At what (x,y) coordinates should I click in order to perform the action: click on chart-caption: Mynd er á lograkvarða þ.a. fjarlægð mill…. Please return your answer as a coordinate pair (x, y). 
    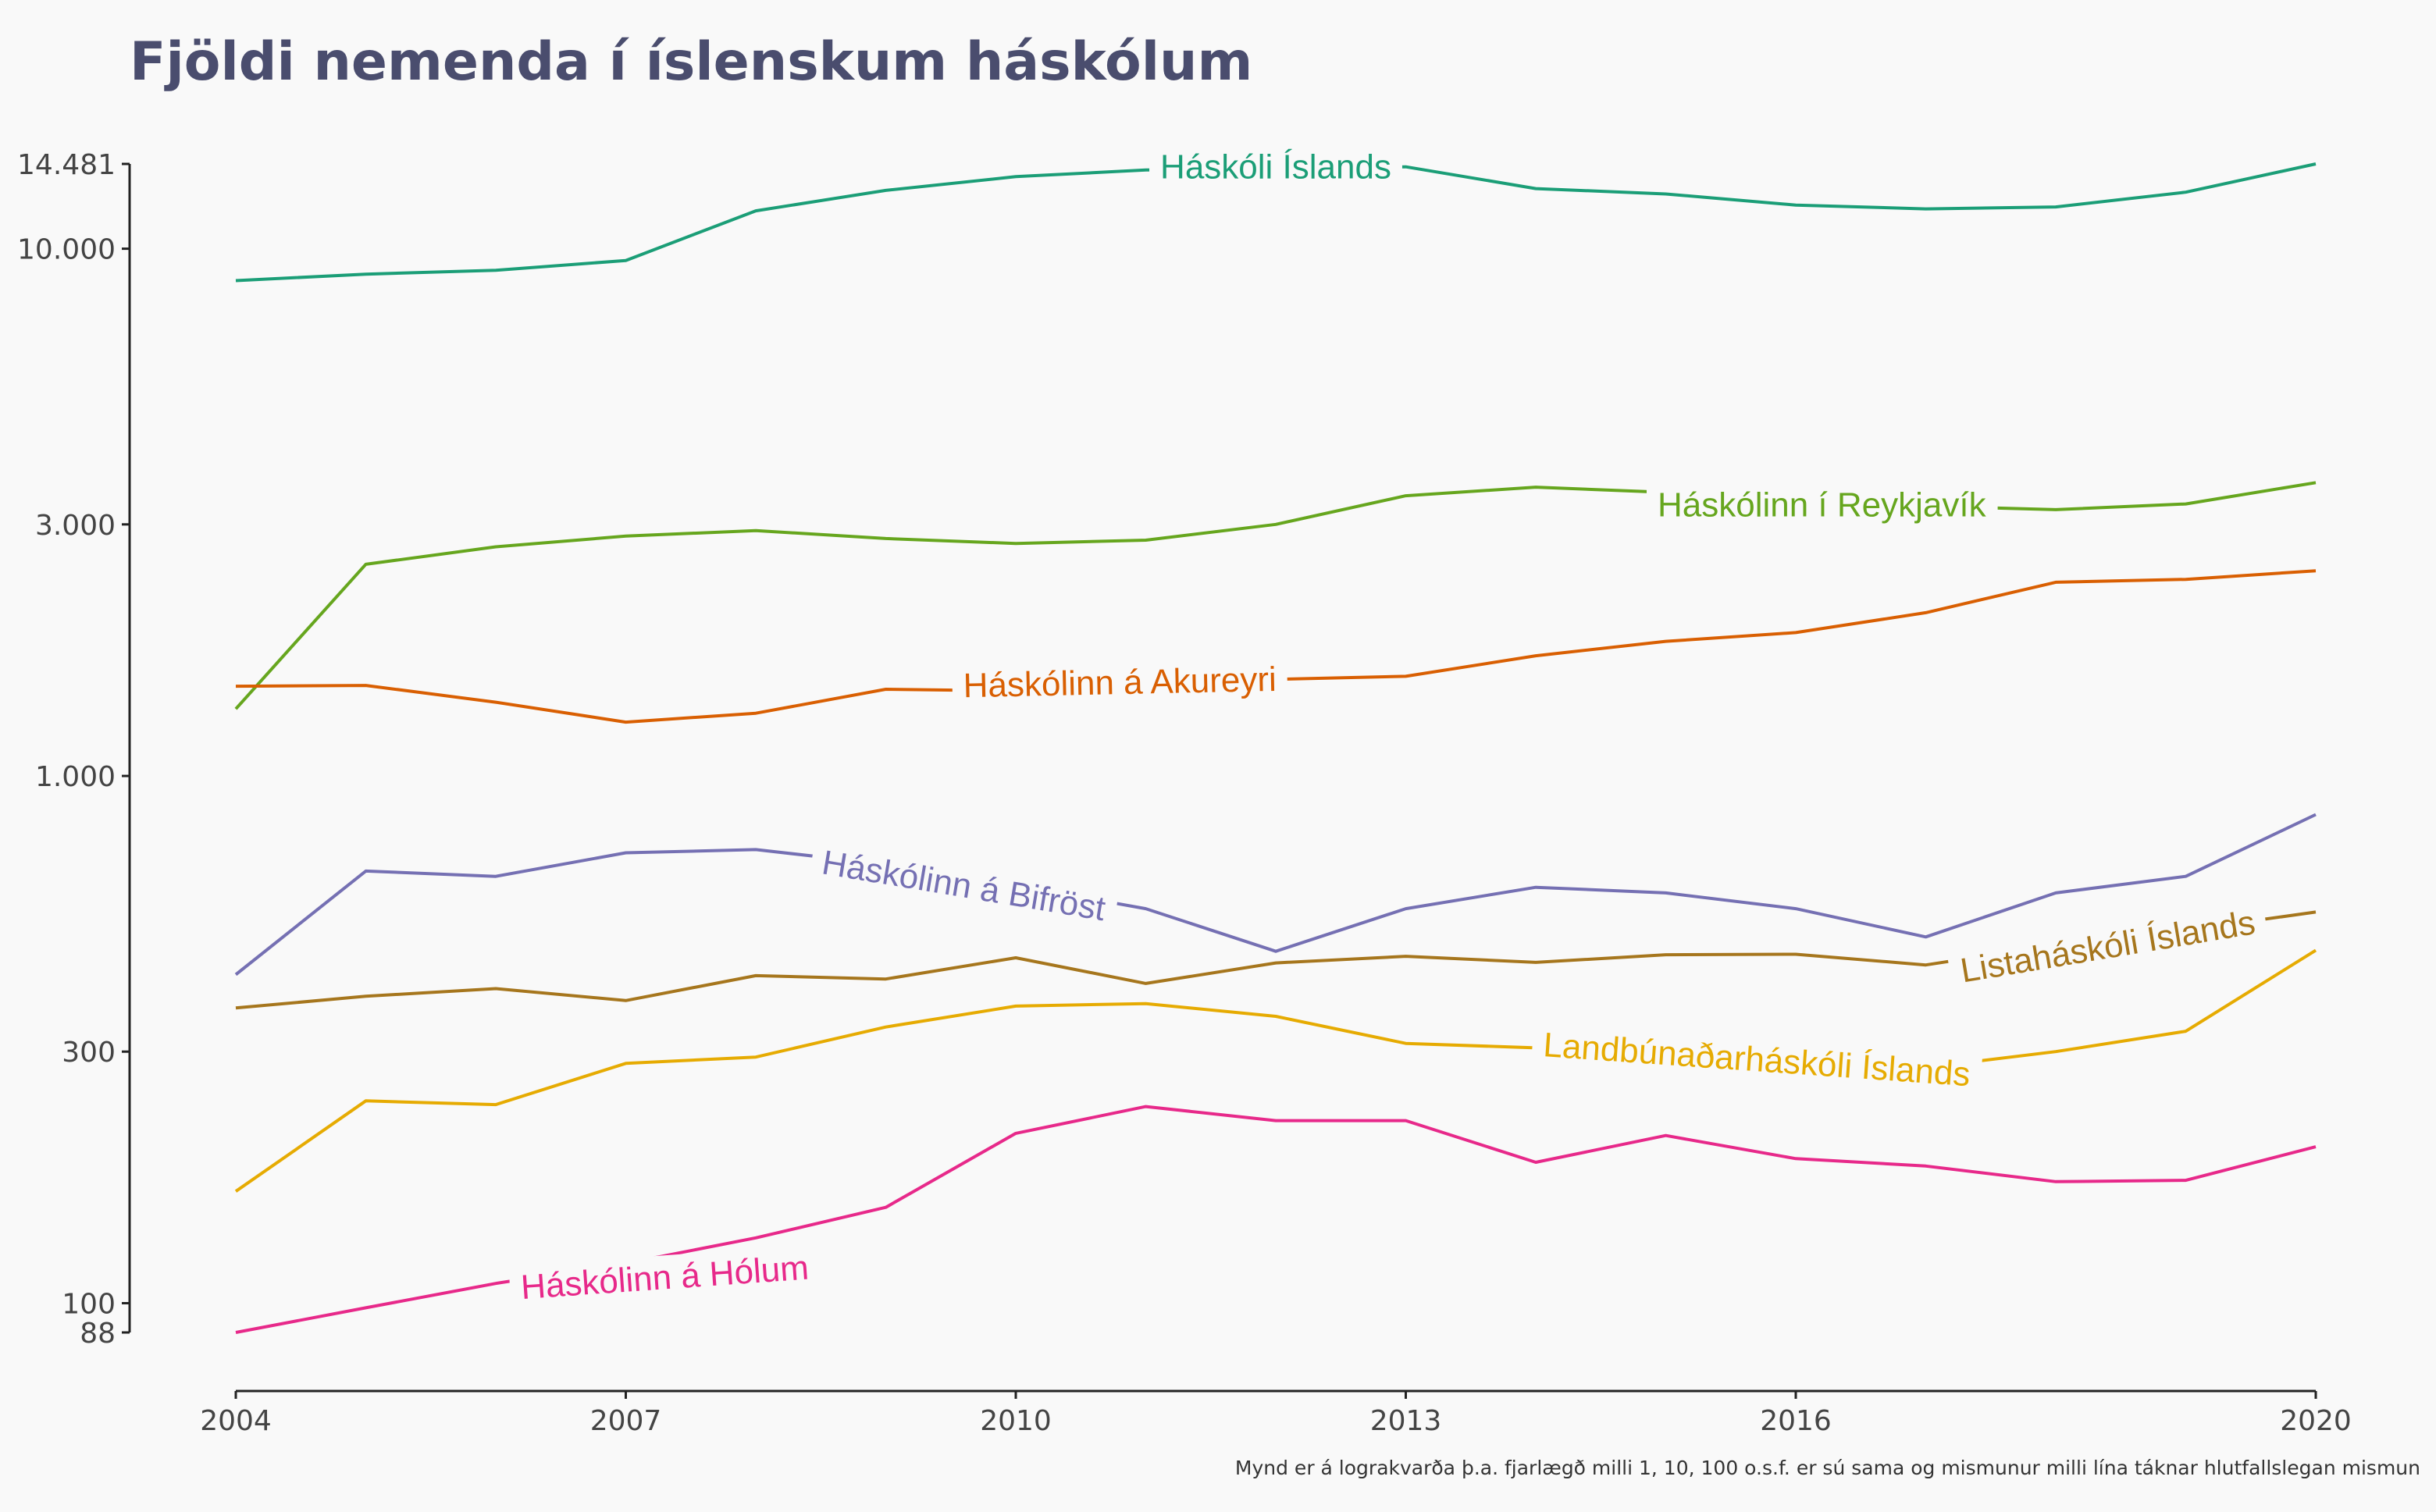
    Looking at the image, I should click on (1827, 1468).